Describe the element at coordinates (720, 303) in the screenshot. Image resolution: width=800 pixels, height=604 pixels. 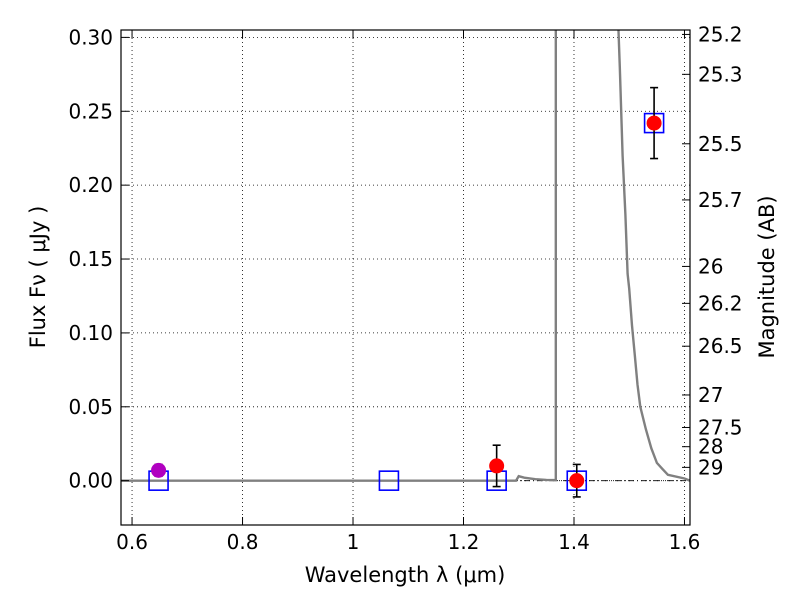
I see `y2-tick-label: 26.2` at that location.